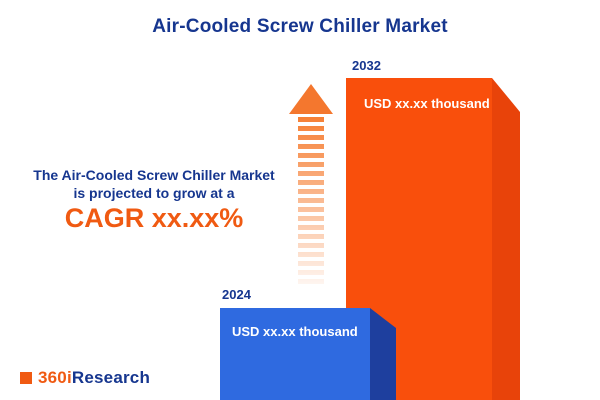  I want to click on arrow-head-icon, so click(311, 99).